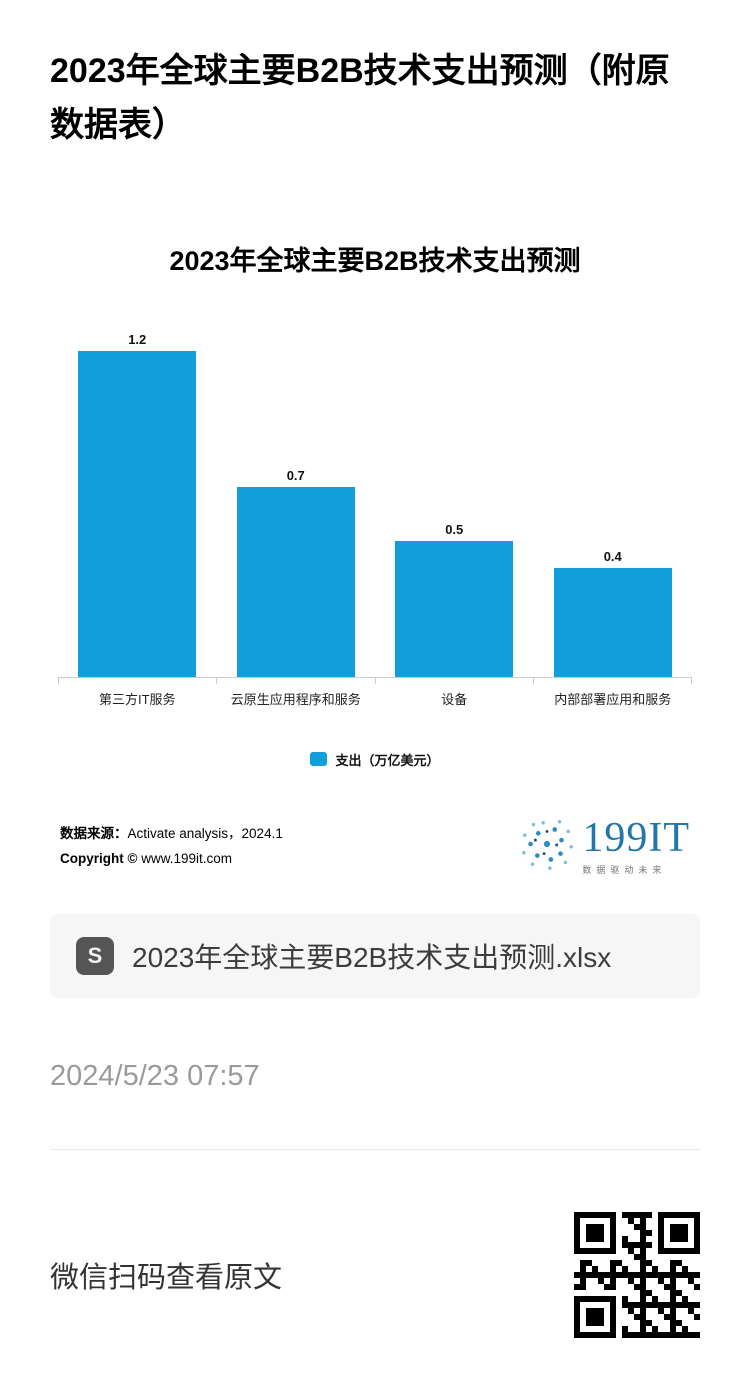 The image size is (750, 1393). What do you see at coordinates (624, 869) in the screenshot?
I see `logo-tagline: 数据驱动未来` at bounding box center [624, 869].